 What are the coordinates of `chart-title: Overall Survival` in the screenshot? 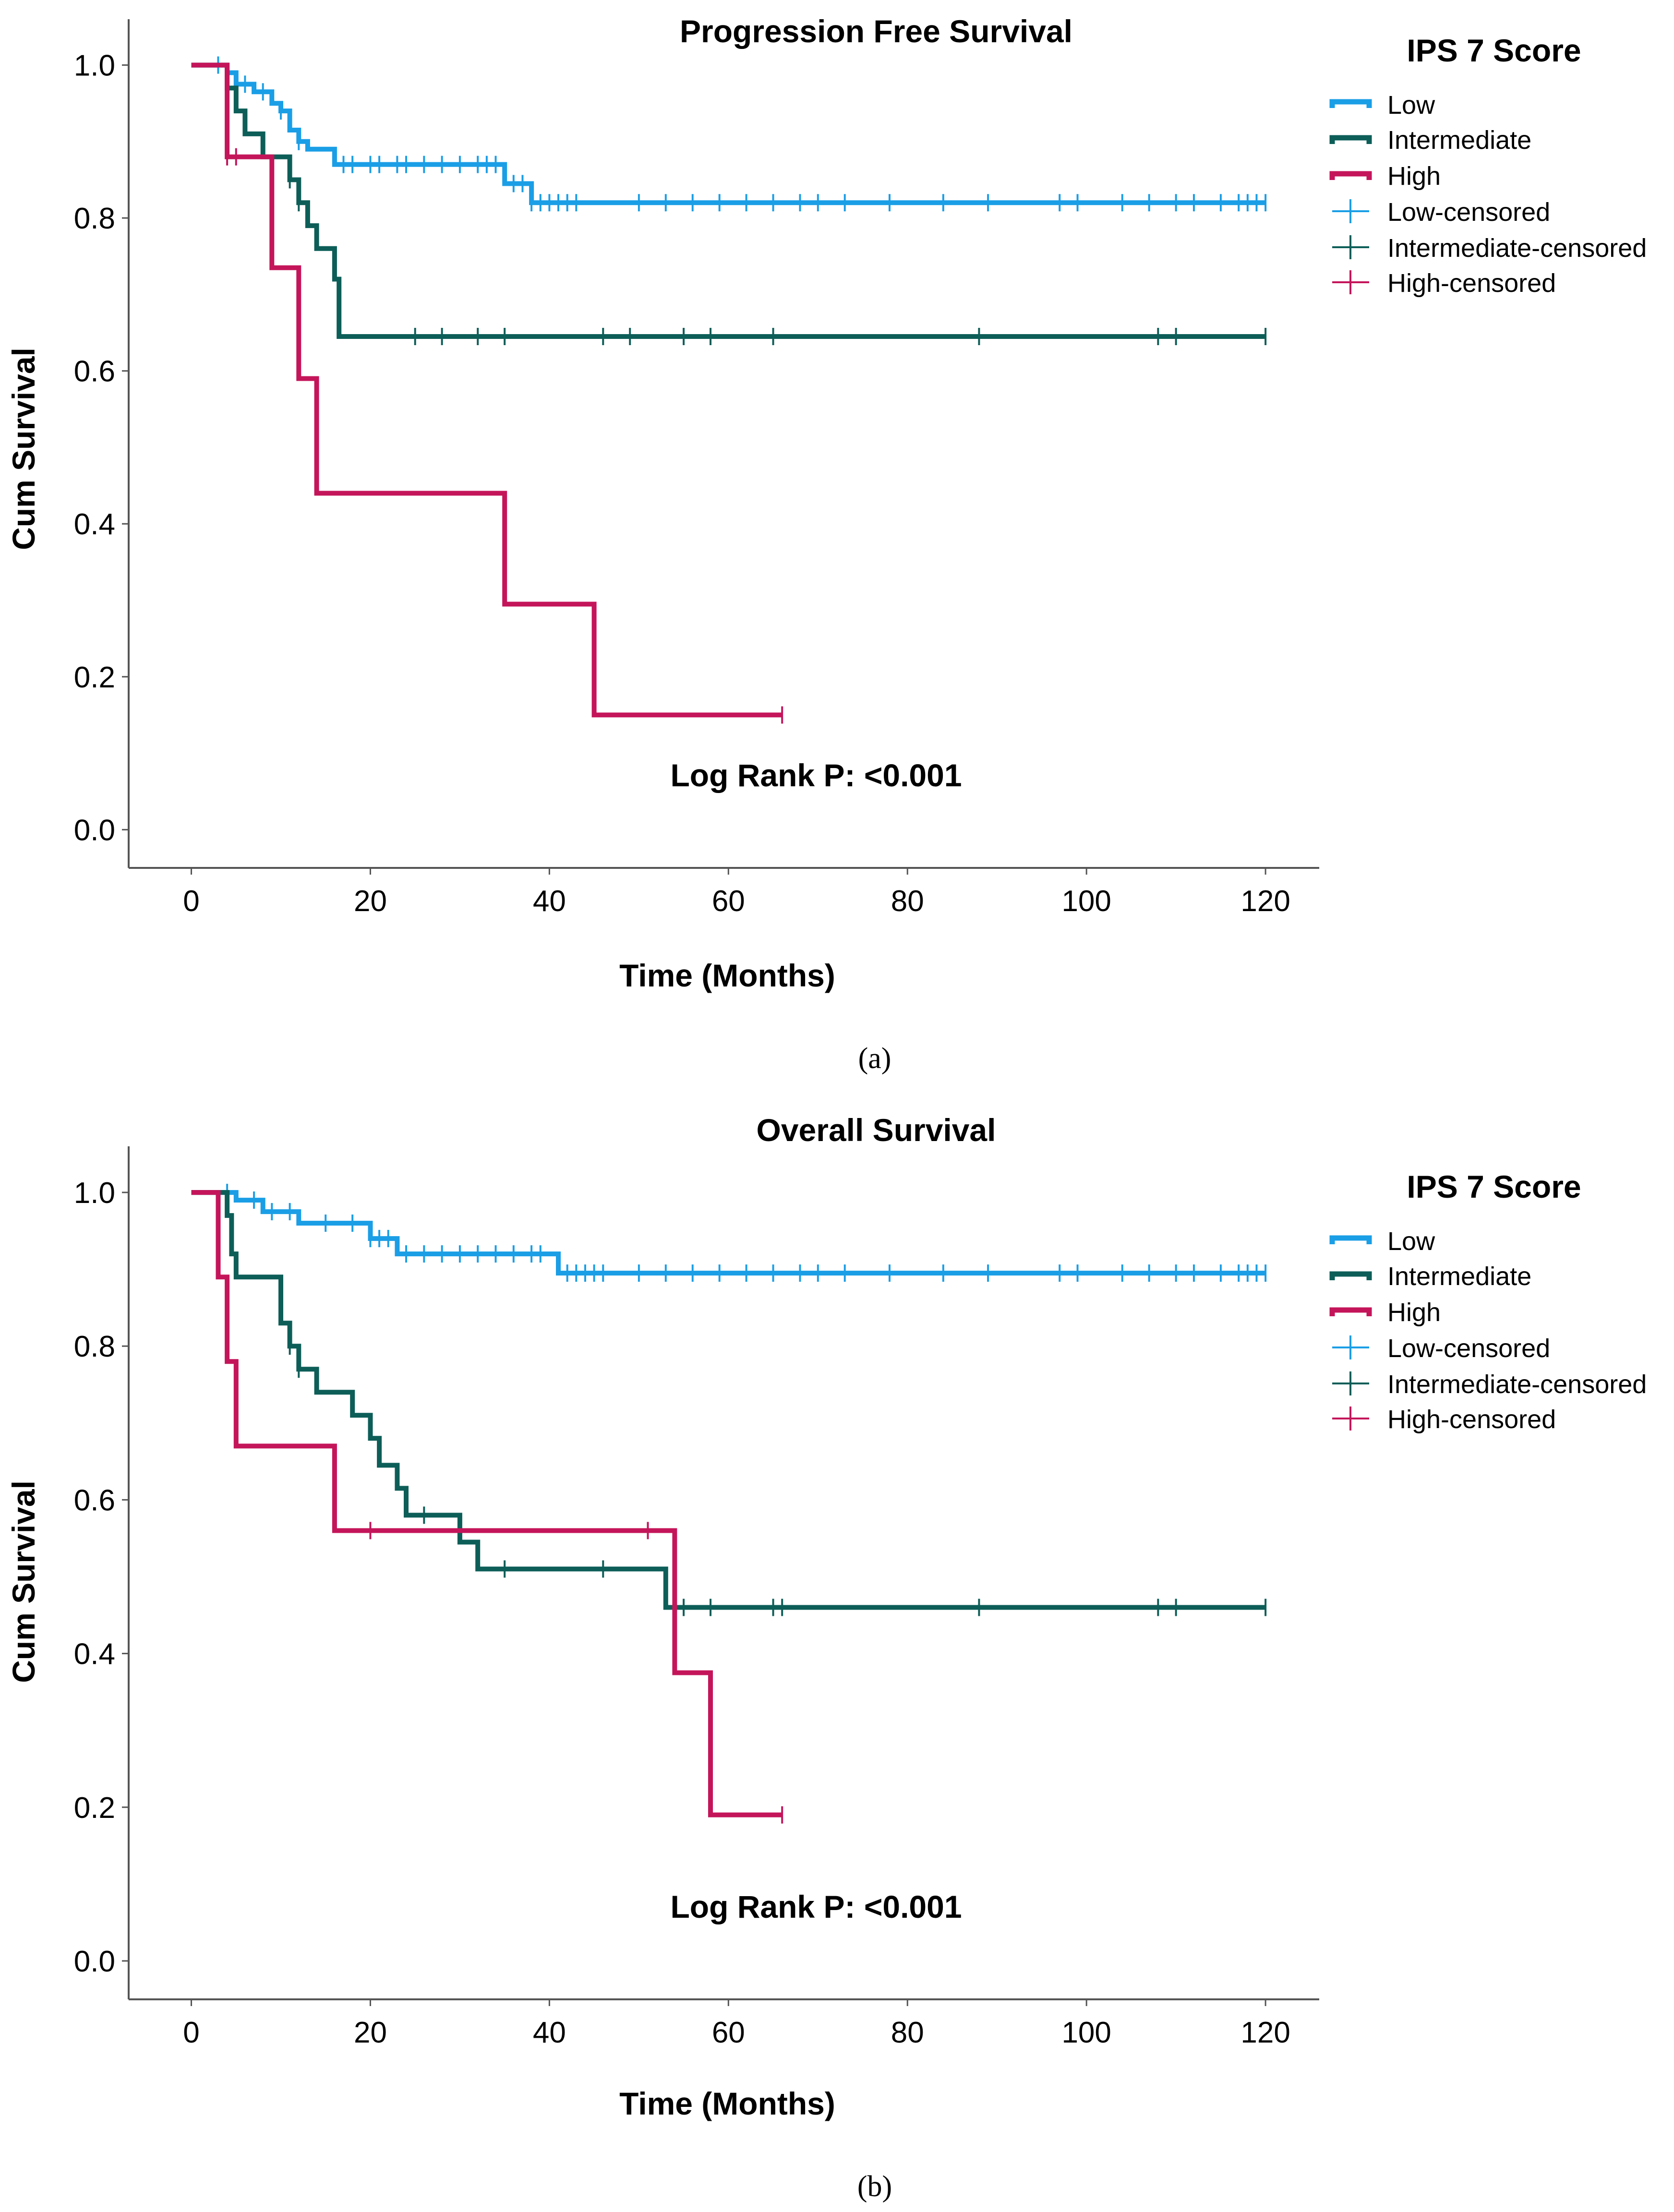 It's located at (876, 1130).